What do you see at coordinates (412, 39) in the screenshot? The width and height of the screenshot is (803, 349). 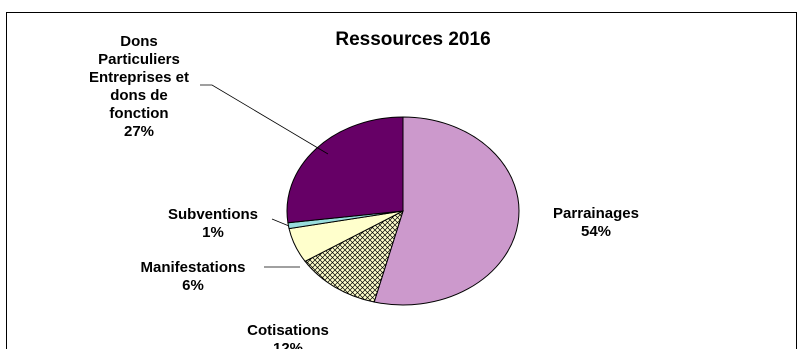 I see `chart-title: Ressources 2016` at bounding box center [412, 39].